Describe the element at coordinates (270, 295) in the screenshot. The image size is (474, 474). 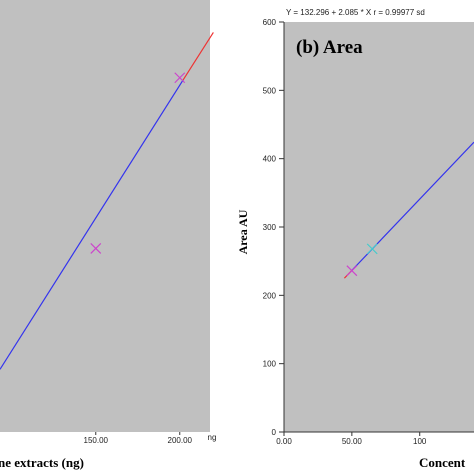
I see `right-y-tick-label: 200` at that location.